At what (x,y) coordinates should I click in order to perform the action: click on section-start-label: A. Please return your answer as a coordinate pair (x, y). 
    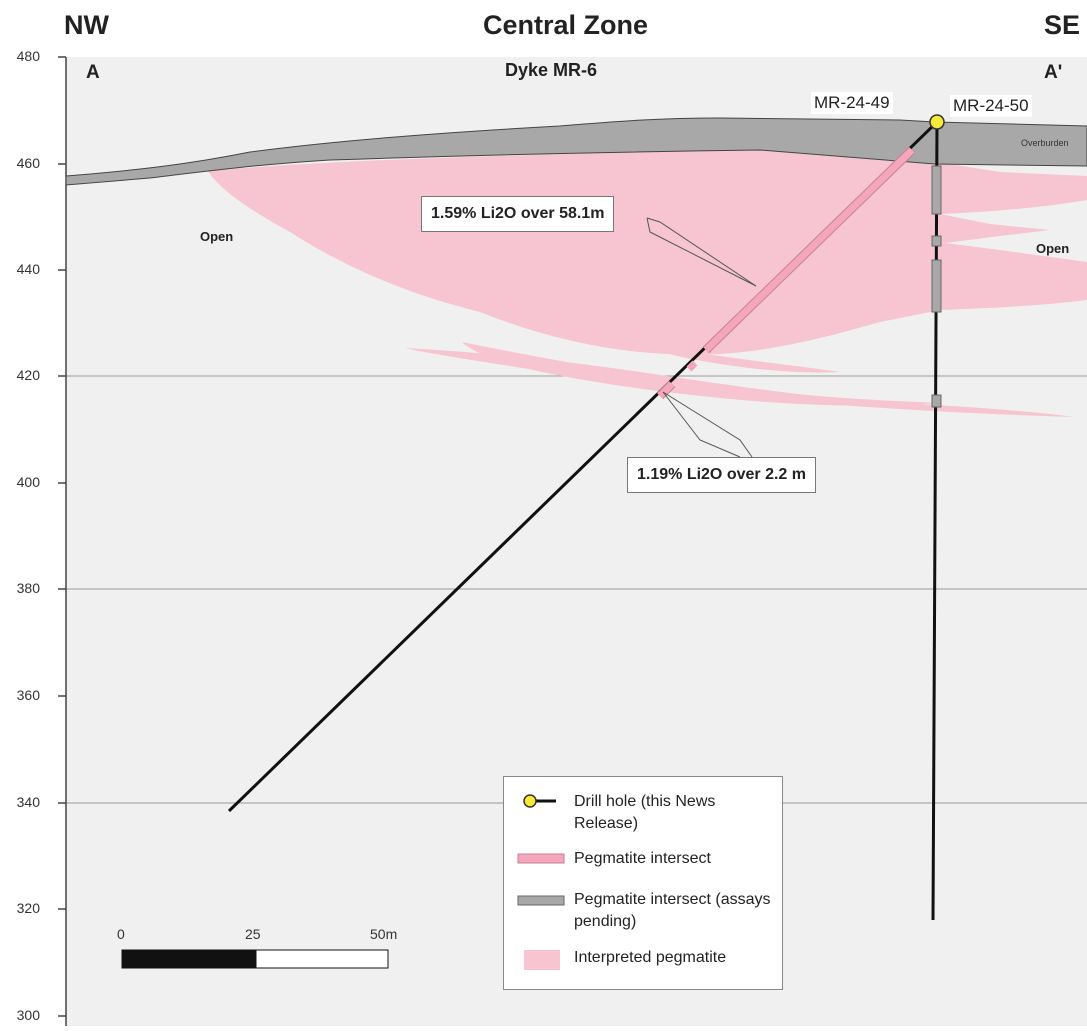
    Looking at the image, I should click on (93, 72).